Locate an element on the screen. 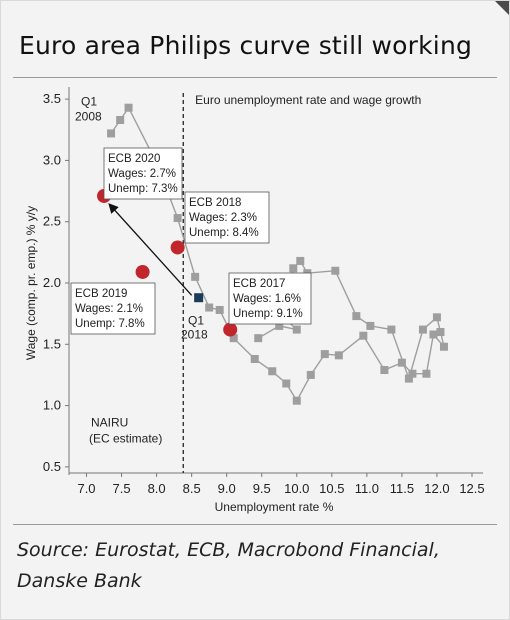 This screenshot has width=510, height=620. callout-ecb-2019-box is located at coordinates (113, 308).